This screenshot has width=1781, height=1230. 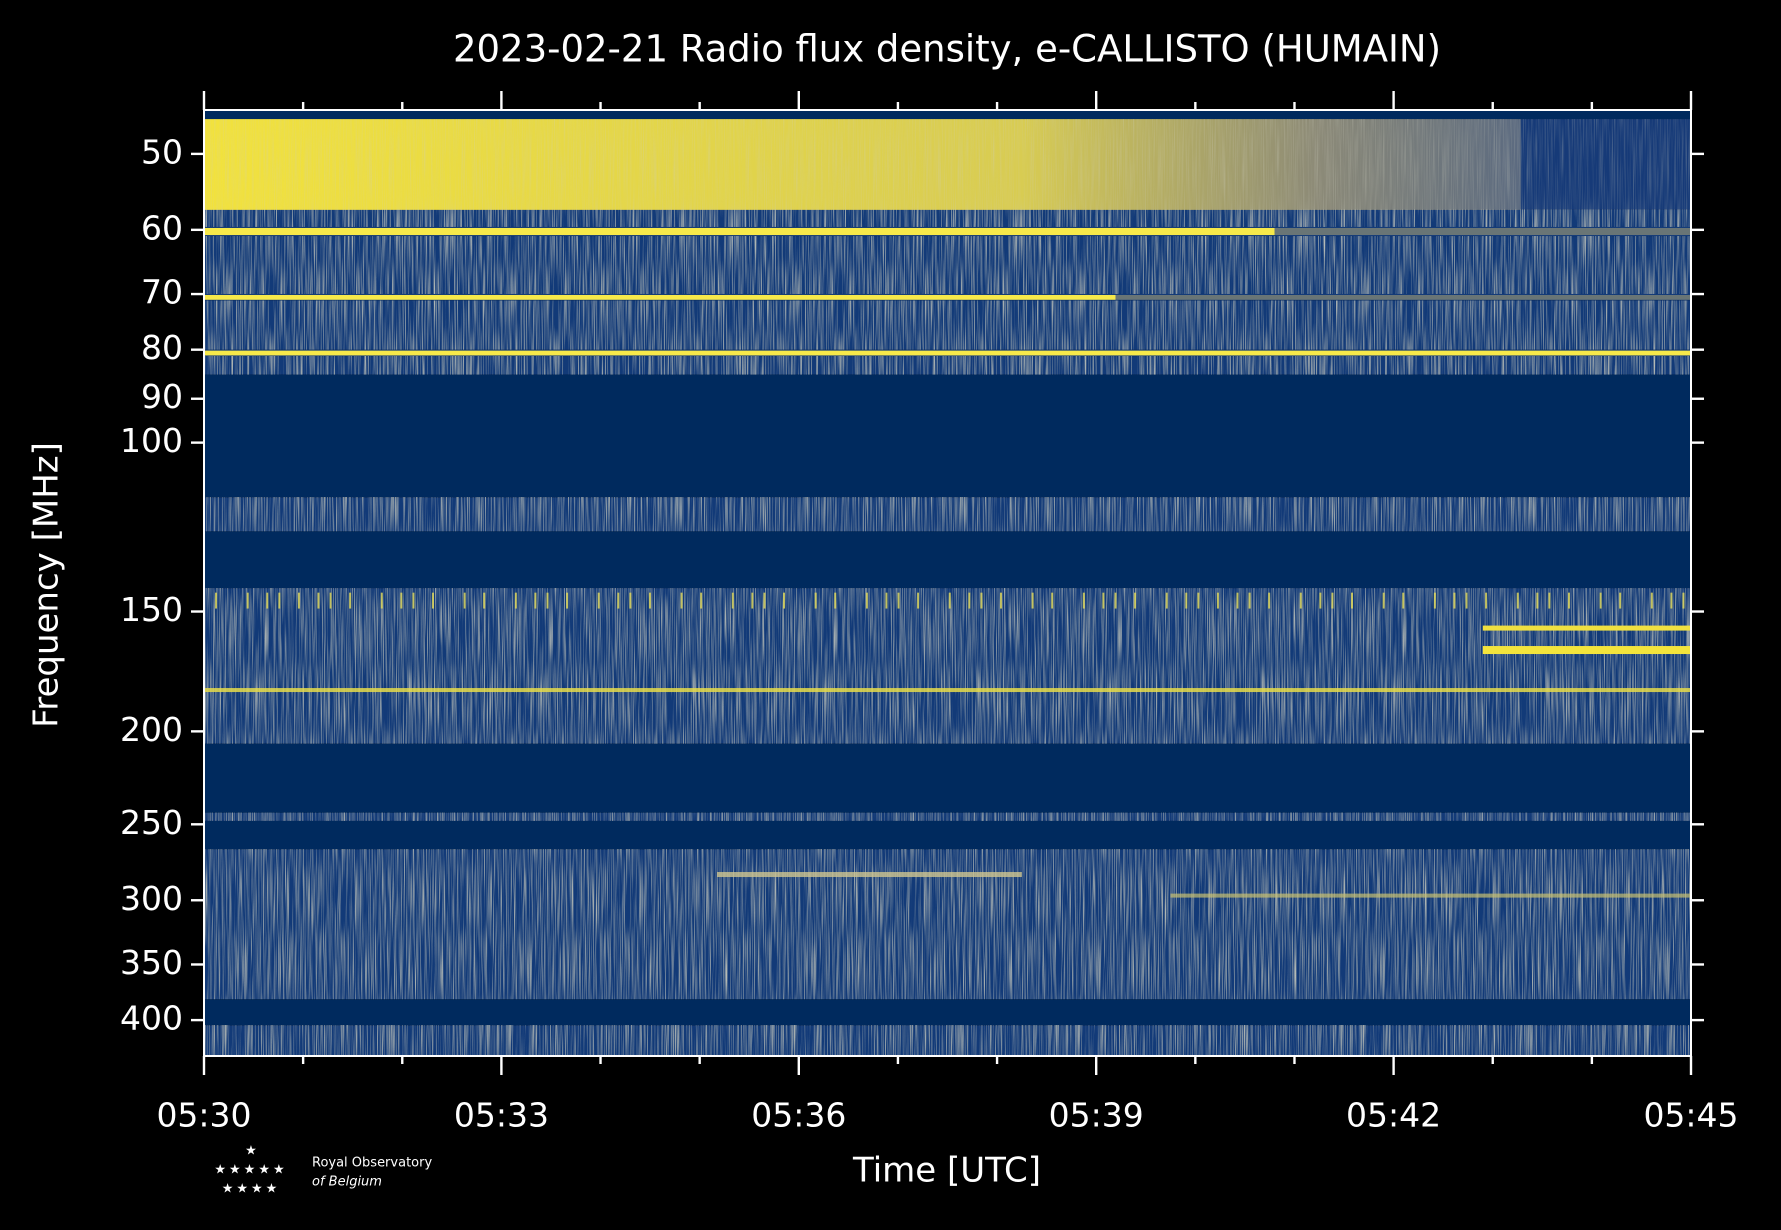 I want to click on logo-text: Royal Observatory, so click(x=372, y=1163).